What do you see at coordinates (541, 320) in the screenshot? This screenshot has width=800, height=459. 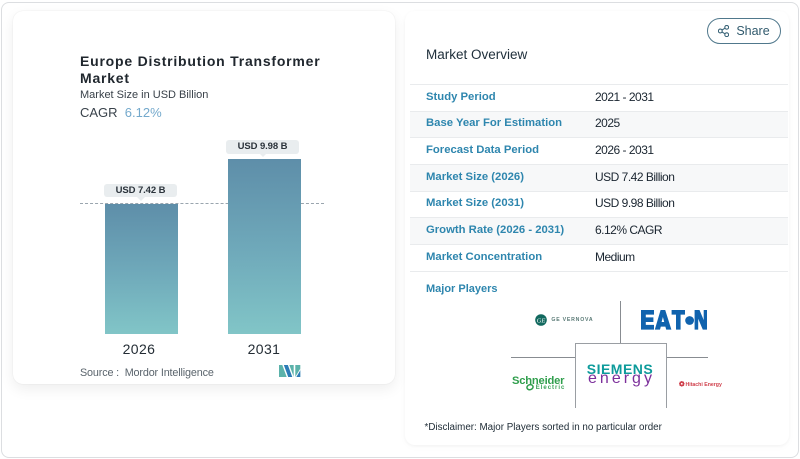 I see `svg-text: GE` at bounding box center [541, 320].